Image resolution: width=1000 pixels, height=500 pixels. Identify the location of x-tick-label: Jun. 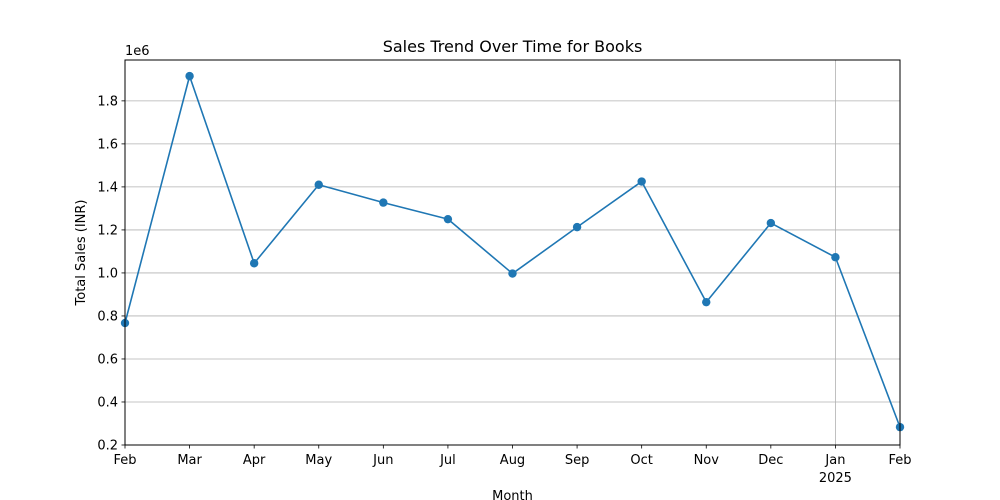
(382, 460).